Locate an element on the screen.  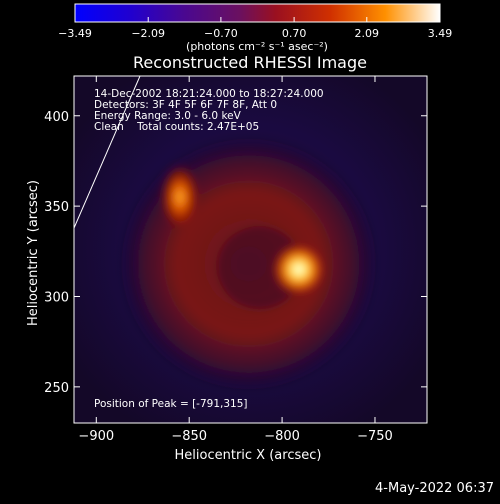
x-tick-label: −750 is located at coordinates (375, 436).